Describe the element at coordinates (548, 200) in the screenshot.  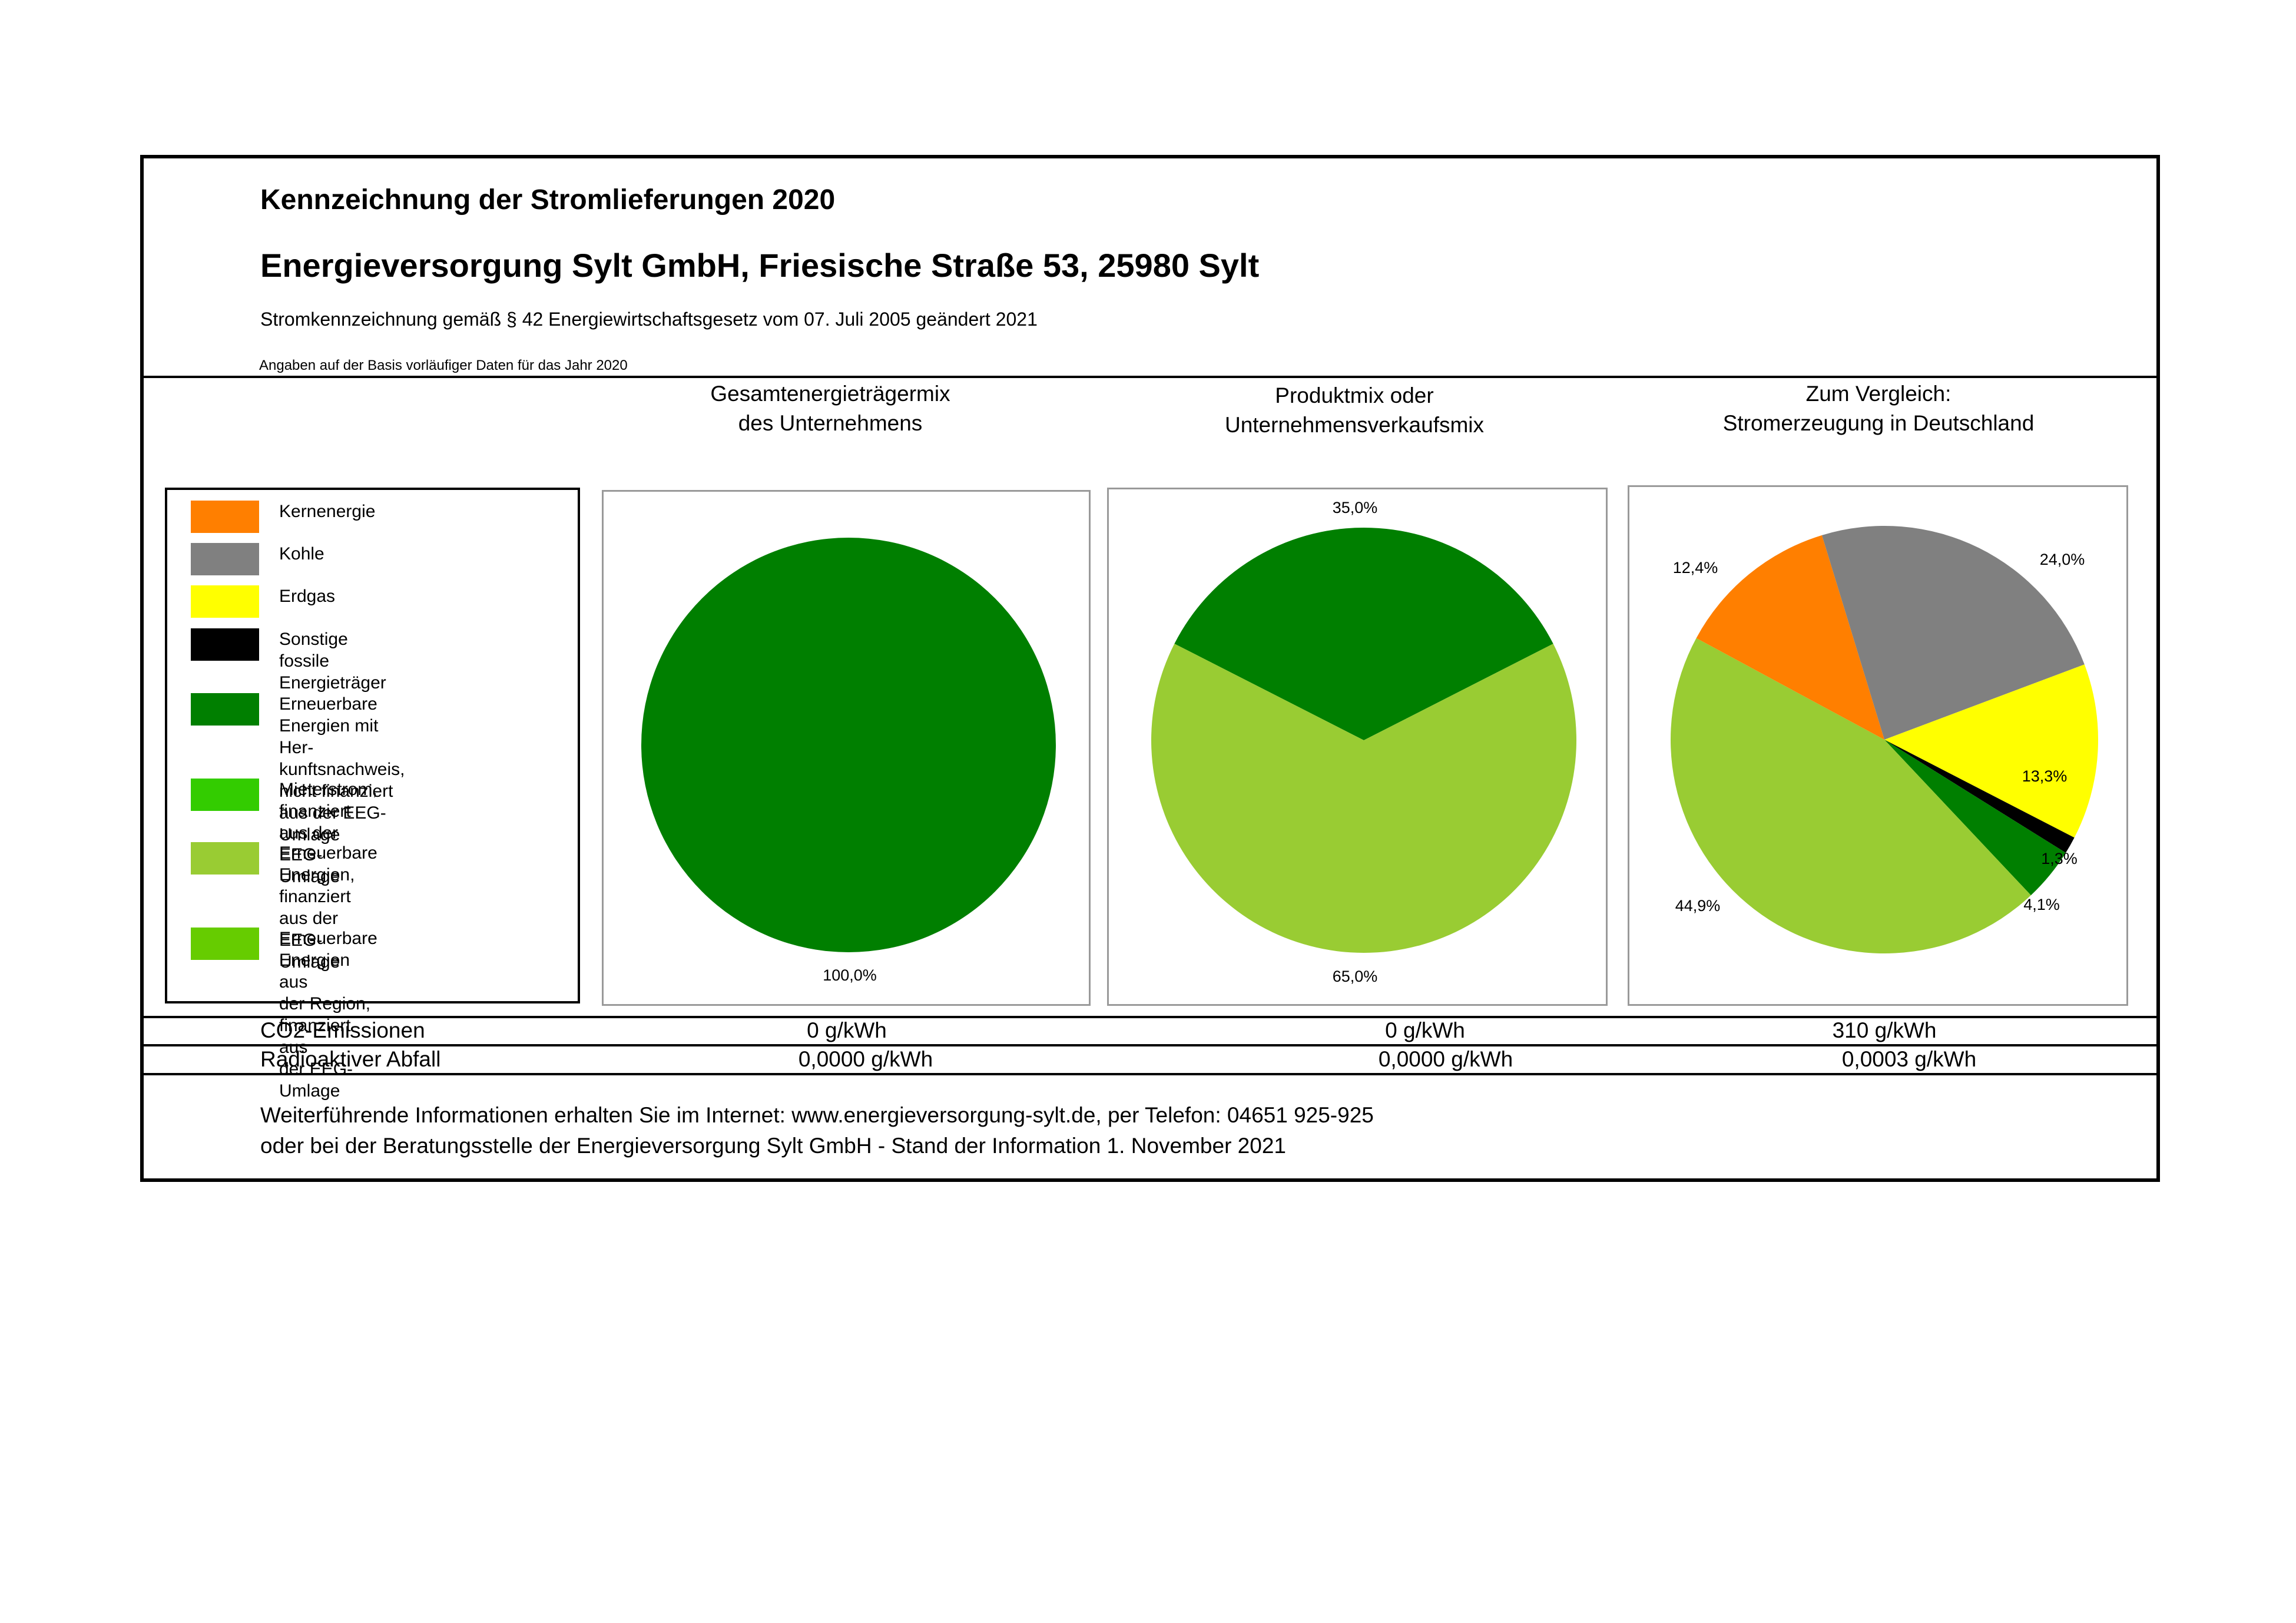
I see `page-title: Kennzeichnung der Stromlieferungen 2020` at that location.